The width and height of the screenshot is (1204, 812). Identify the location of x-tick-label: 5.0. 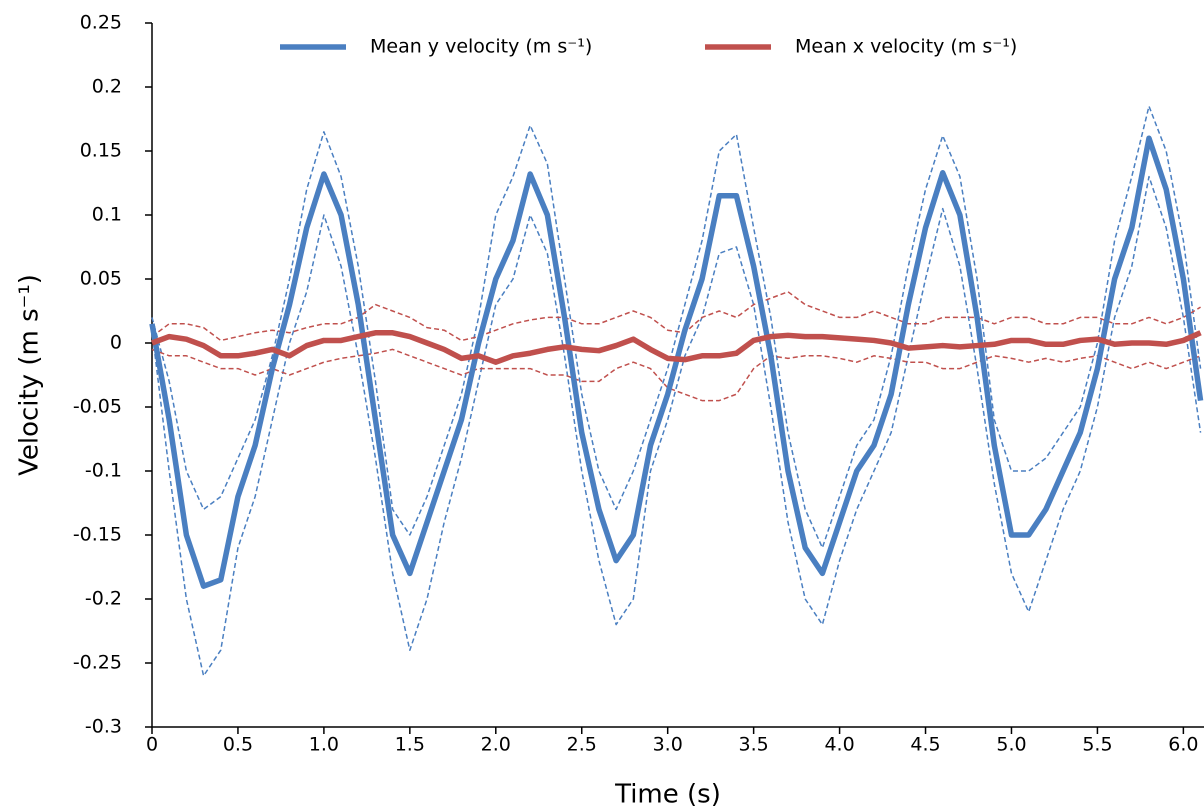
(1011, 745).